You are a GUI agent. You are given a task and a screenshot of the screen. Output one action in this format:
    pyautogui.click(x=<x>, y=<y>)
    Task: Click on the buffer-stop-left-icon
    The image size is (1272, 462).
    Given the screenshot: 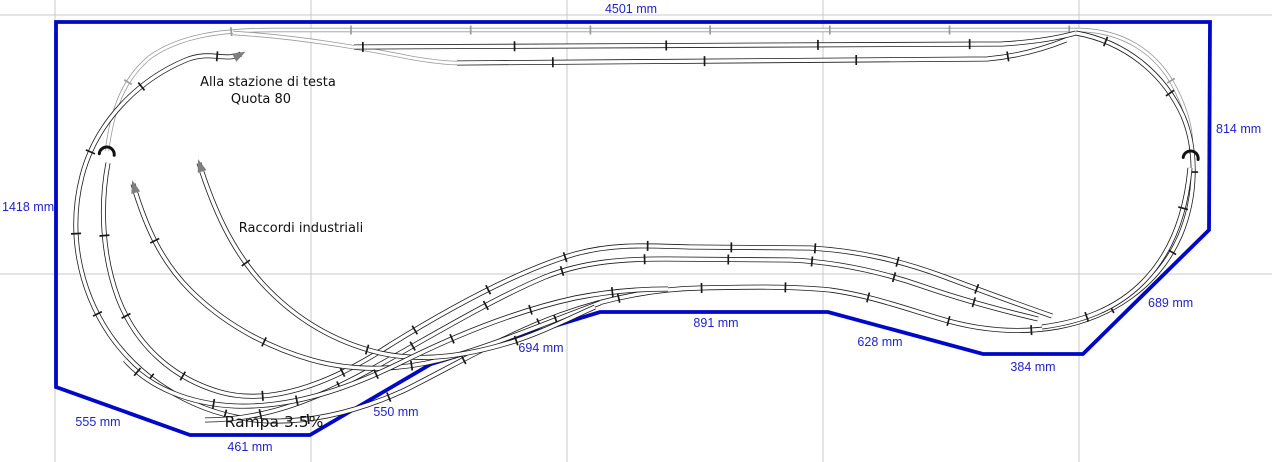 What is the action you would take?
    pyautogui.click(x=106, y=151)
    